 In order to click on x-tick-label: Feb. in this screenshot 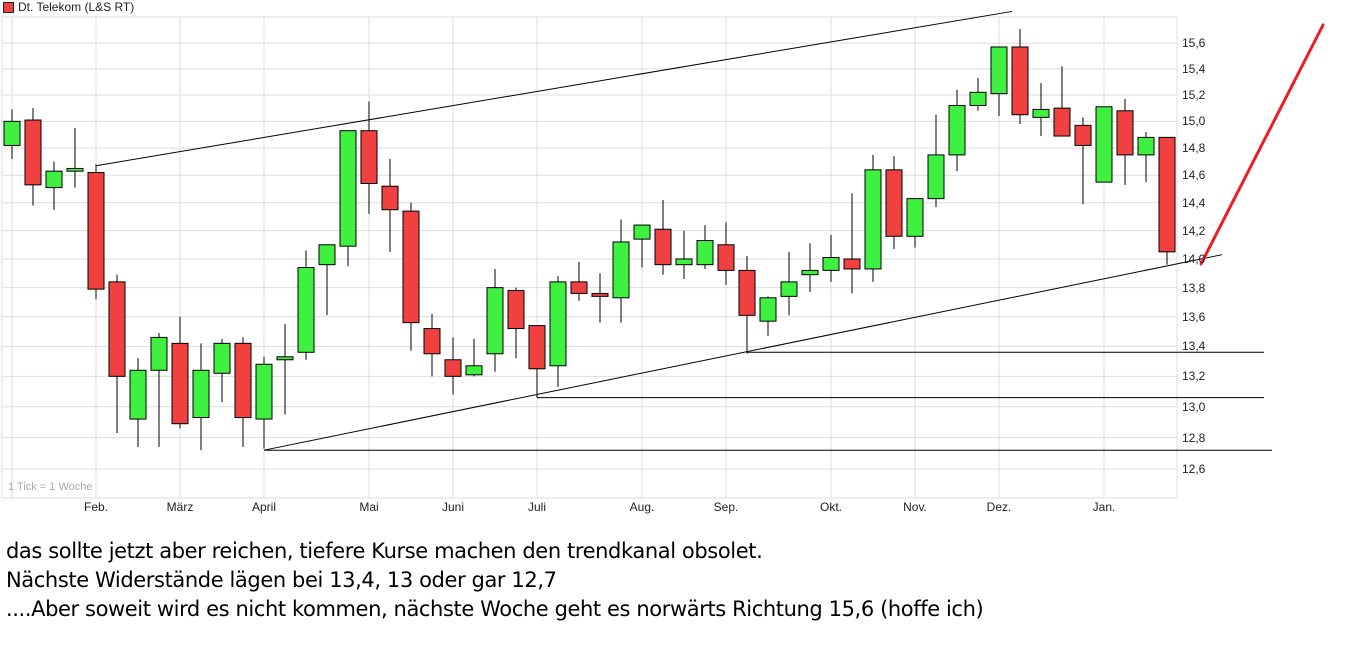, I will do `click(96, 507)`.